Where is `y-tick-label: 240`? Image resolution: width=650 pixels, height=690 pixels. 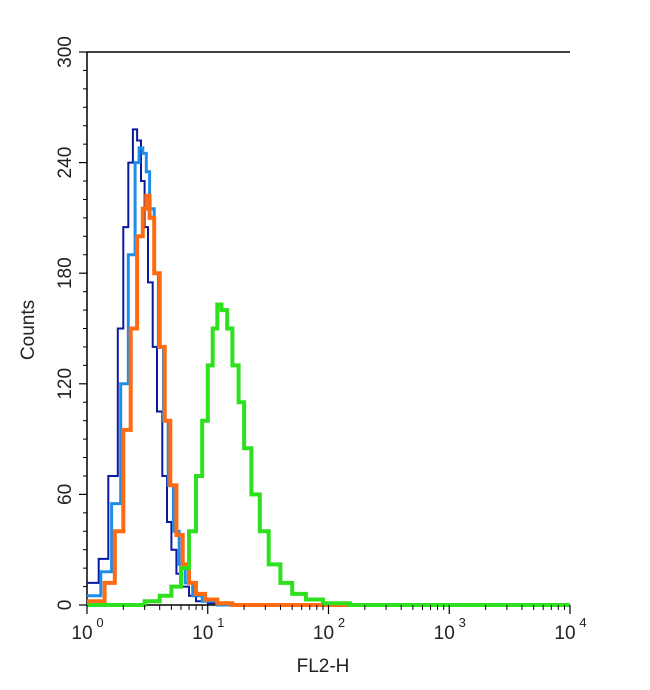 y-tick-label: 240 is located at coordinates (65, 163).